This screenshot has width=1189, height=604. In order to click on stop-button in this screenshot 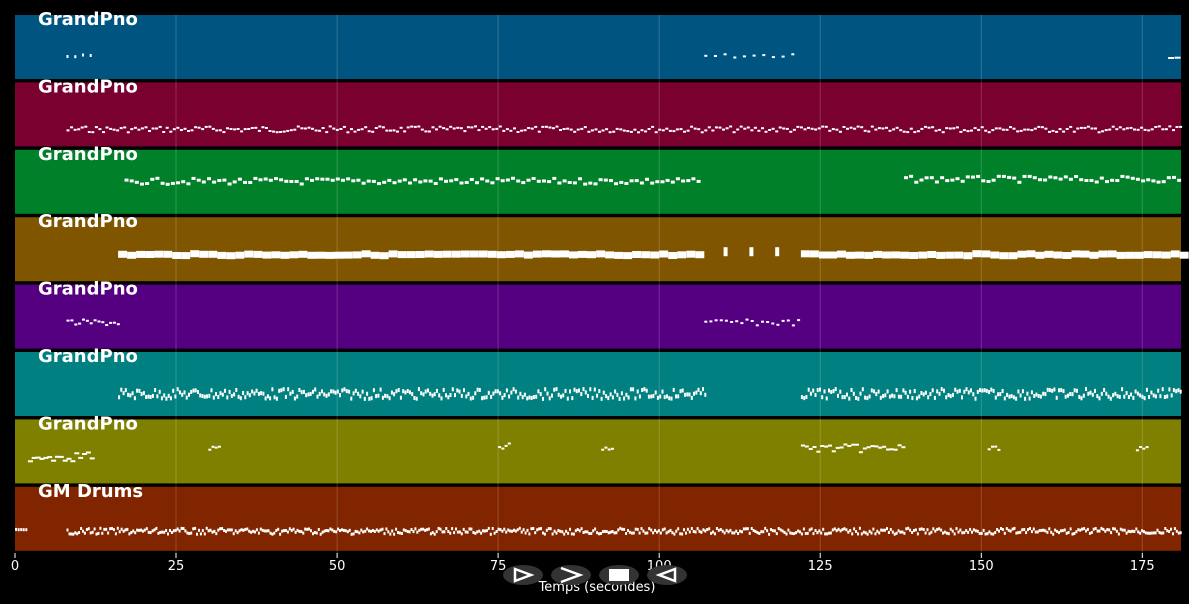, I will do `click(619, 575)`.